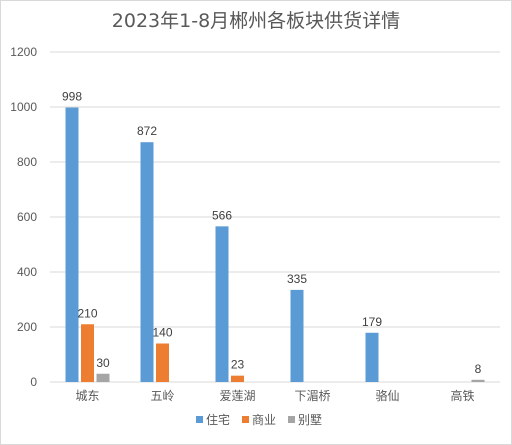 Image resolution: width=512 pixels, height=445 pixels. Describe the element at coordinates (256, 21) in the screenshot. I see `chart-title: 2023年1-8月郴州各板块供货详情` at that location.